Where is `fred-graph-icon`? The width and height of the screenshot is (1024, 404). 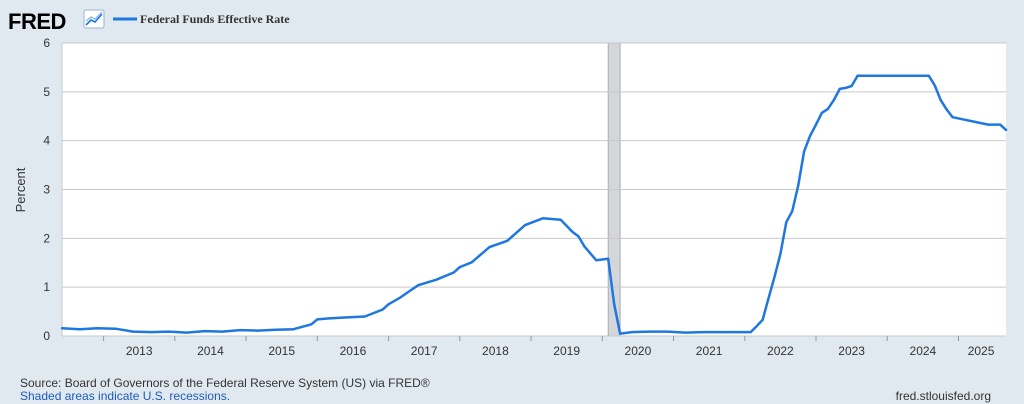 fred-graph-icon is located at coordinates (94, 19).